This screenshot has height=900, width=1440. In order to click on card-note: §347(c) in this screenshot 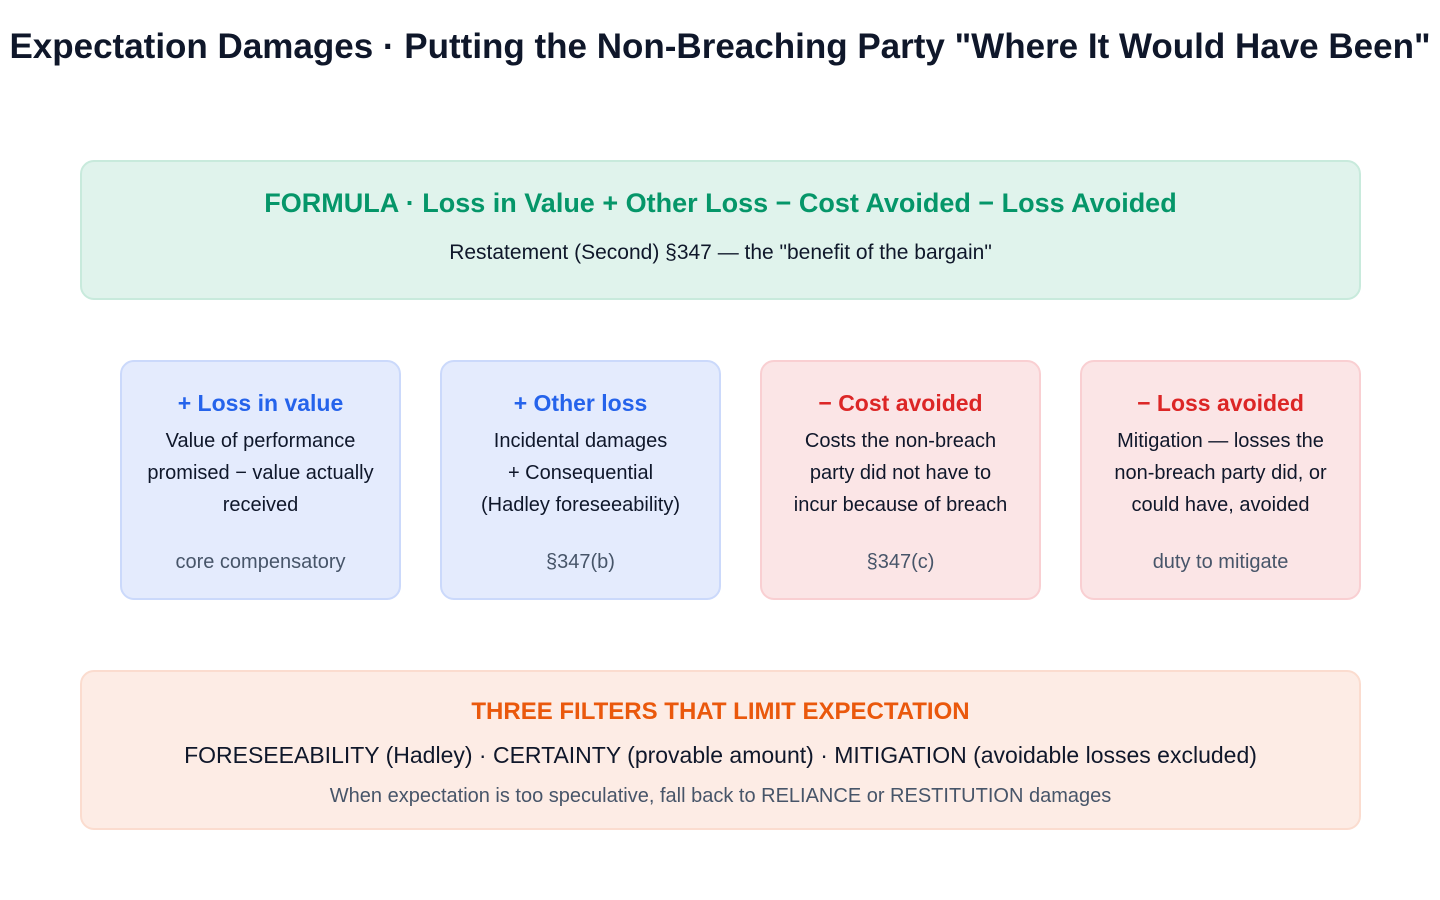, I will do `click(900, 562)`.